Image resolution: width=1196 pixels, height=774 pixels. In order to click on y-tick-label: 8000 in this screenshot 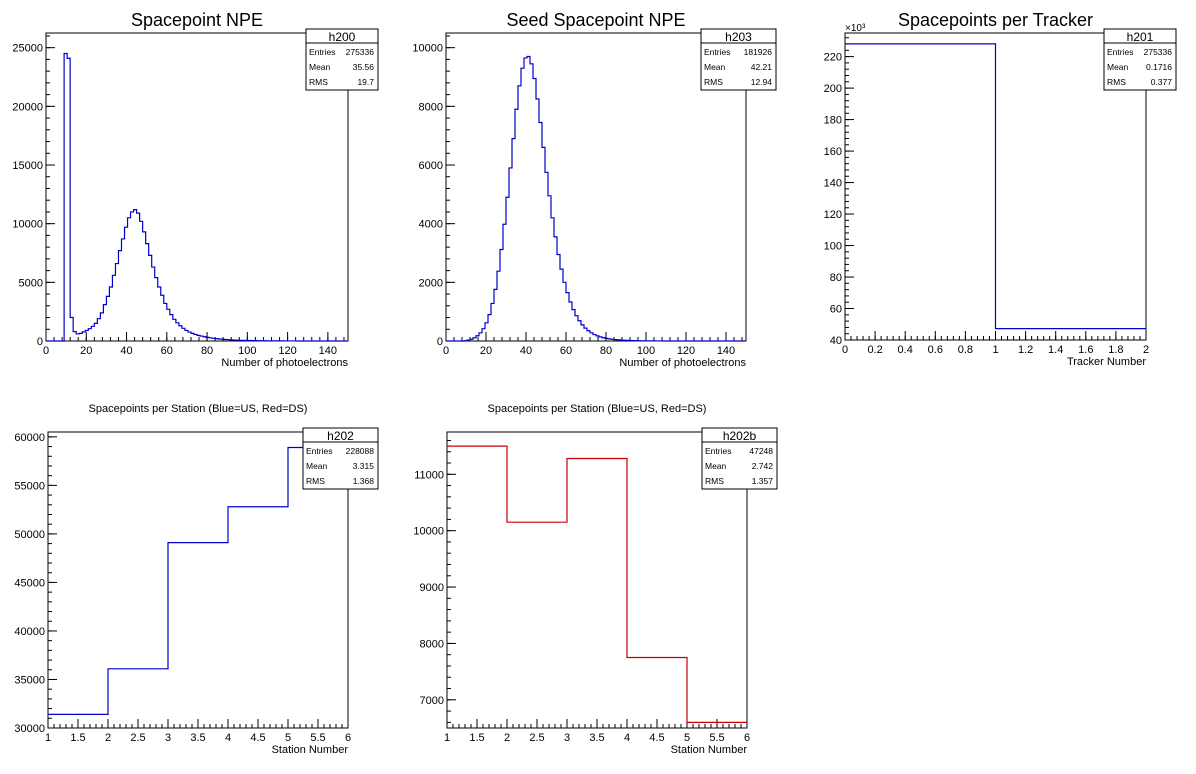, I will do `click(431, 107)`.